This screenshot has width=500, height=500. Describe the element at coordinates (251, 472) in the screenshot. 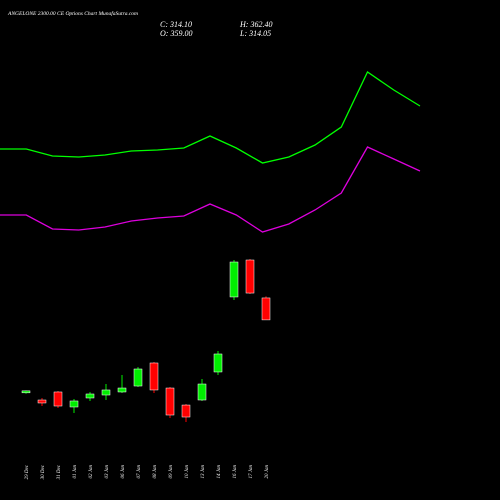

I see `x-tick-label: 17 Jan` at that location.